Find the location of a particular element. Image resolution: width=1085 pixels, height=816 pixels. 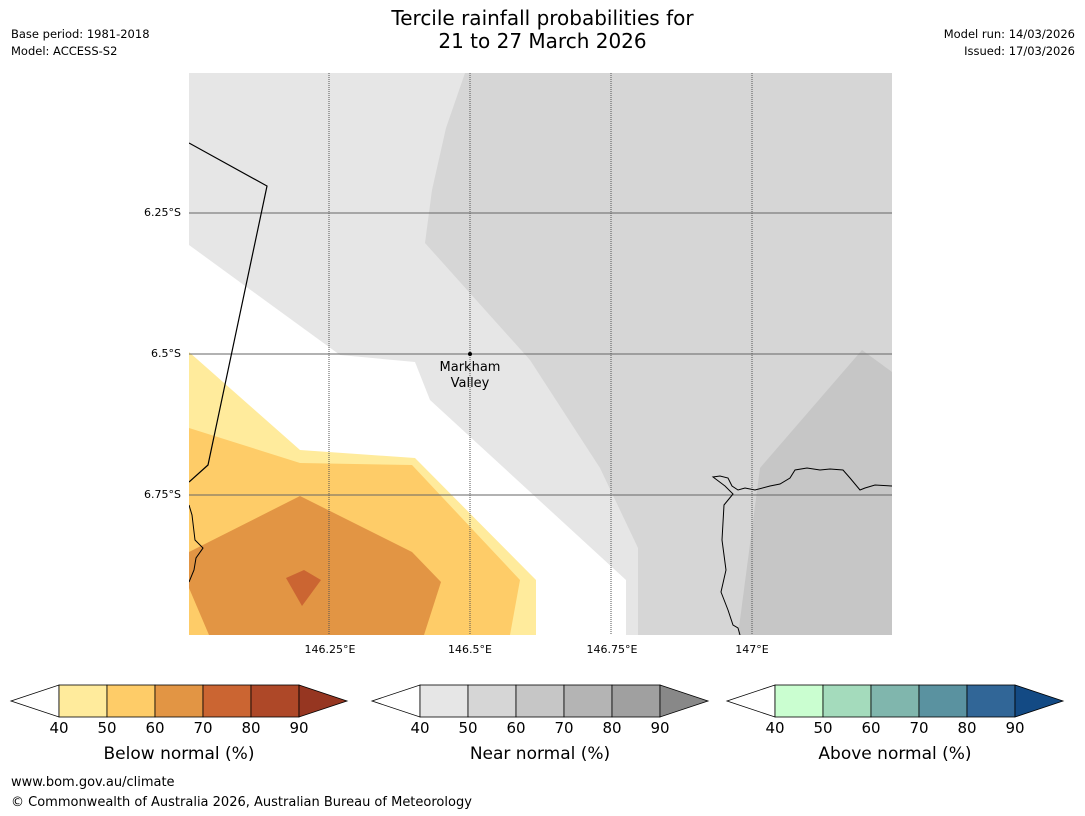

colorbar-title-above-normal: Above normal (%) is located at coordinates (895, 754).